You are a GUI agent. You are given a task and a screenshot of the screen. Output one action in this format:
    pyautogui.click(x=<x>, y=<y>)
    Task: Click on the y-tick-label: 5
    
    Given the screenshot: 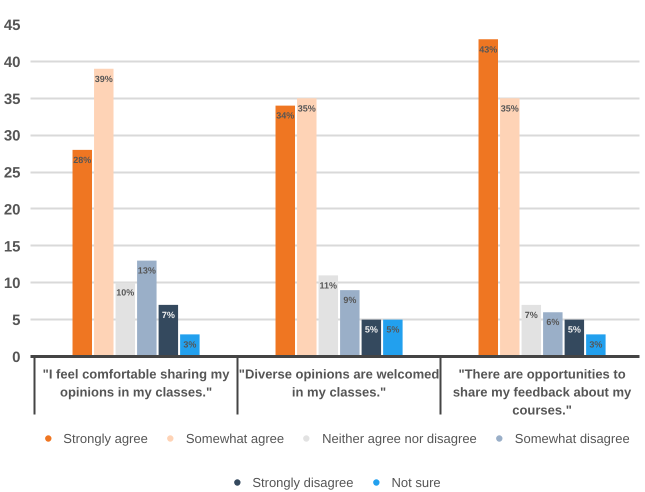 What is the action you would take?
    pyautogui.click(x=16, y=321)
    